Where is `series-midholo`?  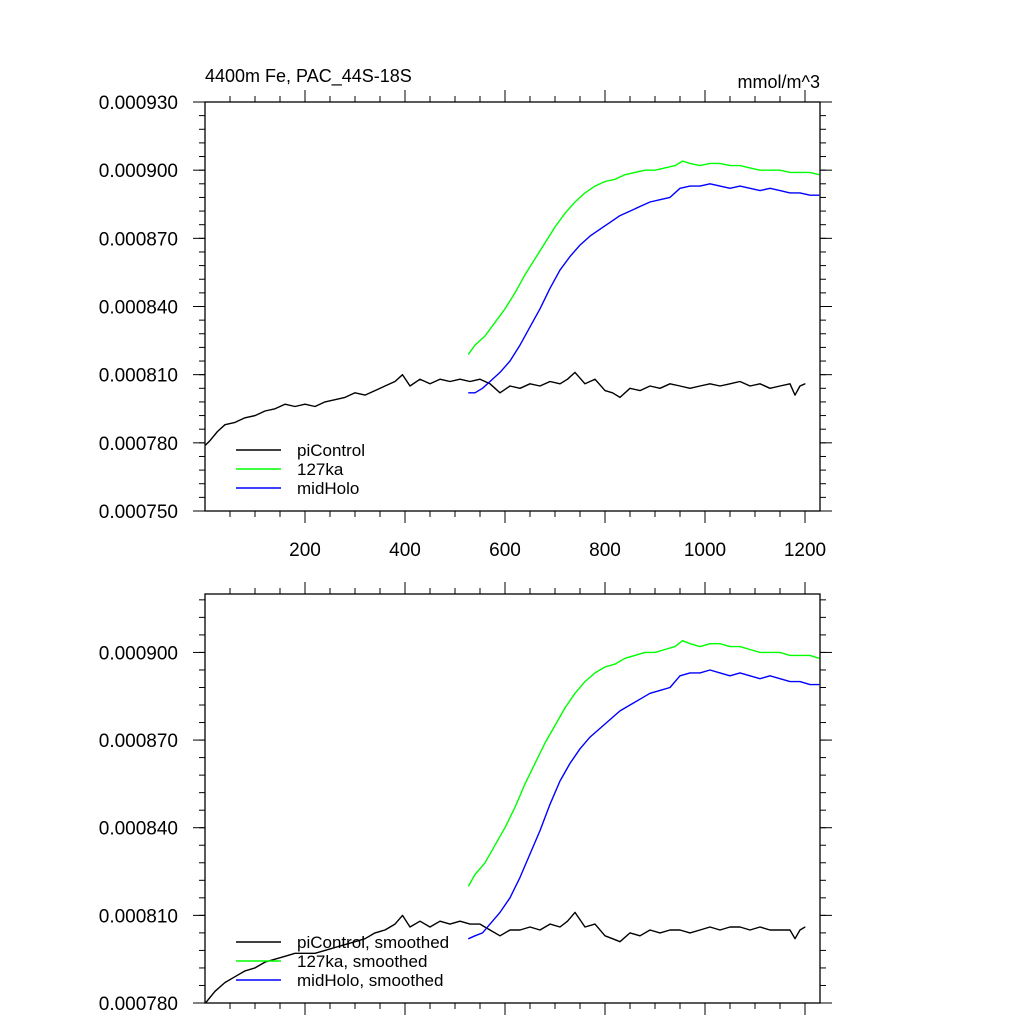 series-midholo is located at coordinates (644, 288).